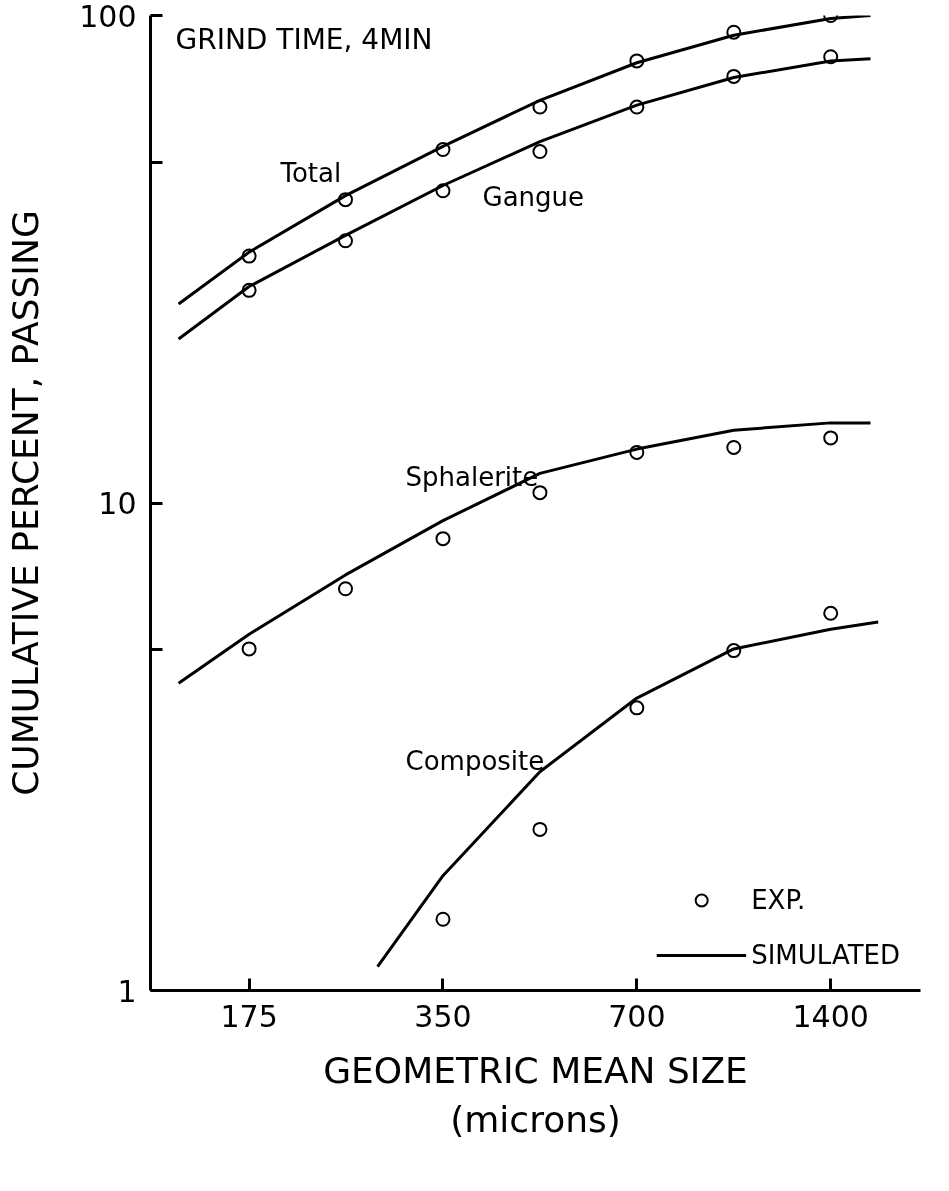  I want to click on legend-label: SIMULATED, so click(825, 955).